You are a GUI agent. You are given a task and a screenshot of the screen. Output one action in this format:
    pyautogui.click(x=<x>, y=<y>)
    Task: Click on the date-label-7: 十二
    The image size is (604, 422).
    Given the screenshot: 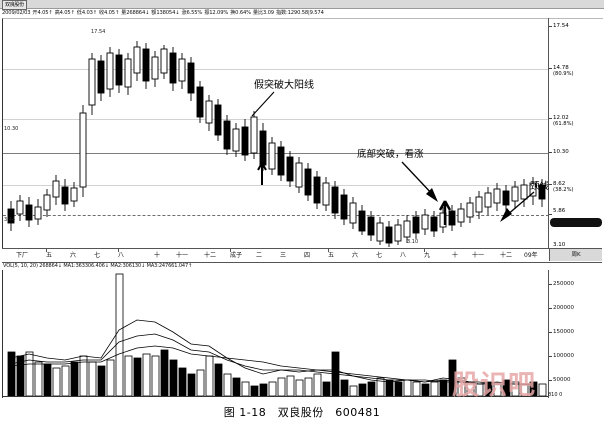 What is the action you would take?
    pyautogui.click(x=210, y=255)
    